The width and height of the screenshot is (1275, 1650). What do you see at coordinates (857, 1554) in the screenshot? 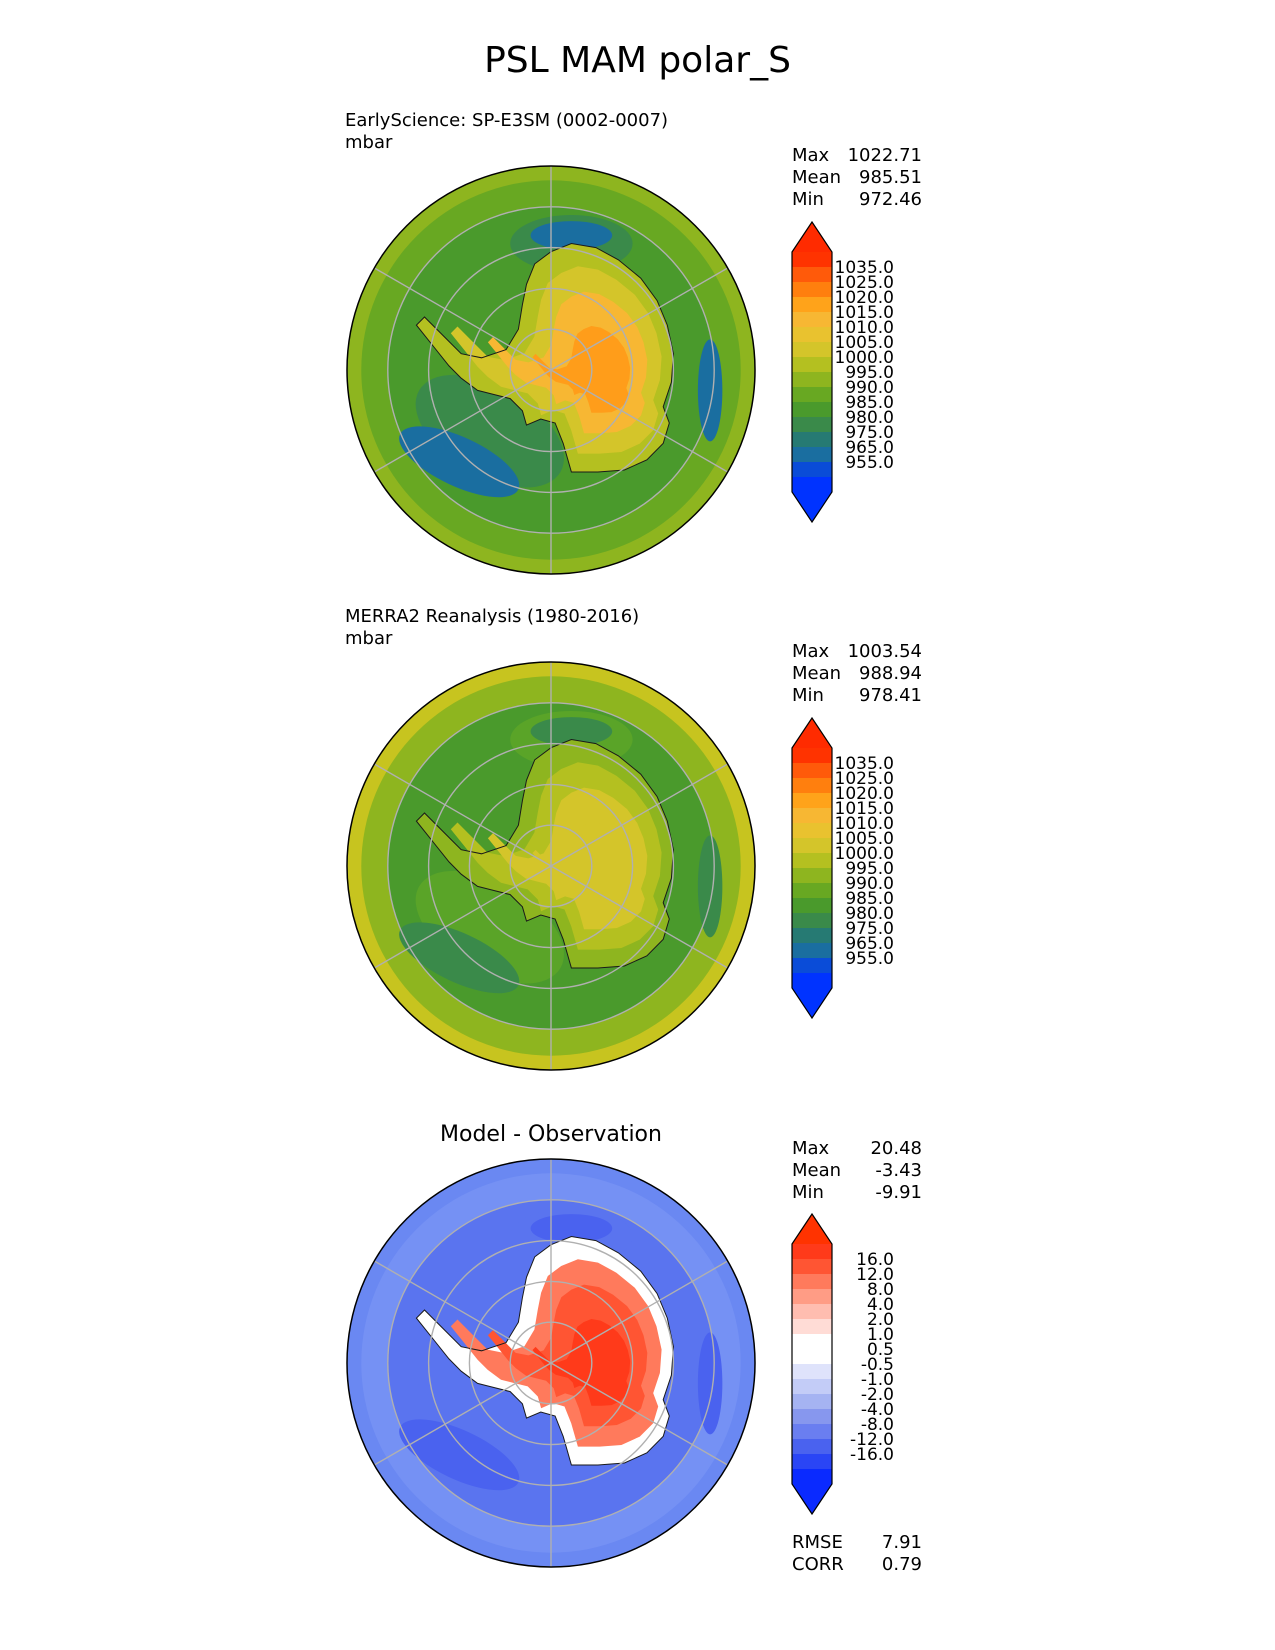
I see `metrics-difference: RMSE 7.91 CORR 0.79` at bounding box center [857, 1554].